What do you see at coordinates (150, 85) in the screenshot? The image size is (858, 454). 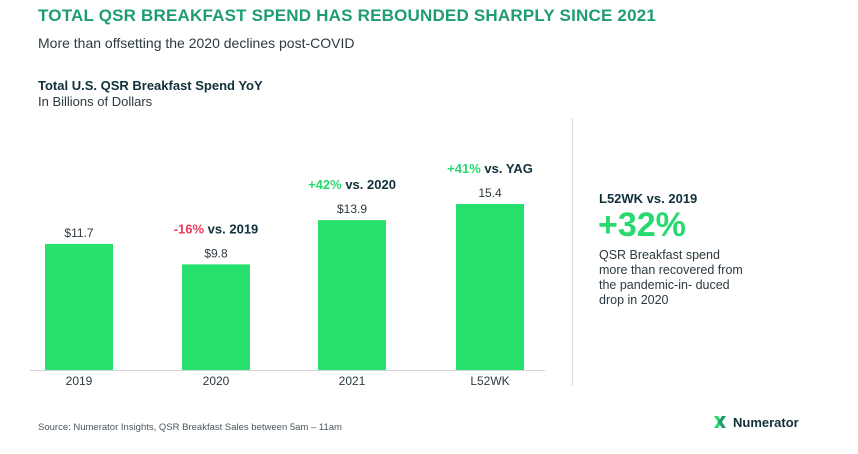 I see `chart-title: Total U.S. QSR Breakfast Spend YoY` at bounding box center [150, 85].